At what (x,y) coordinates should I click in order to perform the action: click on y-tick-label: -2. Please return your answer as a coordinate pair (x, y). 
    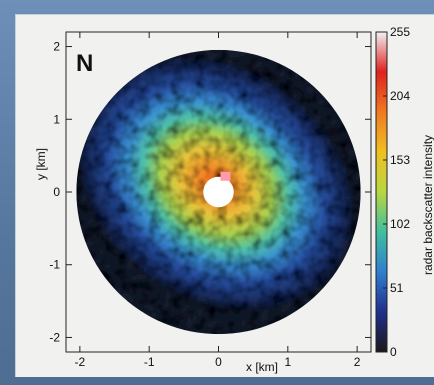
    Looking at the image, I should click on (54, 337).